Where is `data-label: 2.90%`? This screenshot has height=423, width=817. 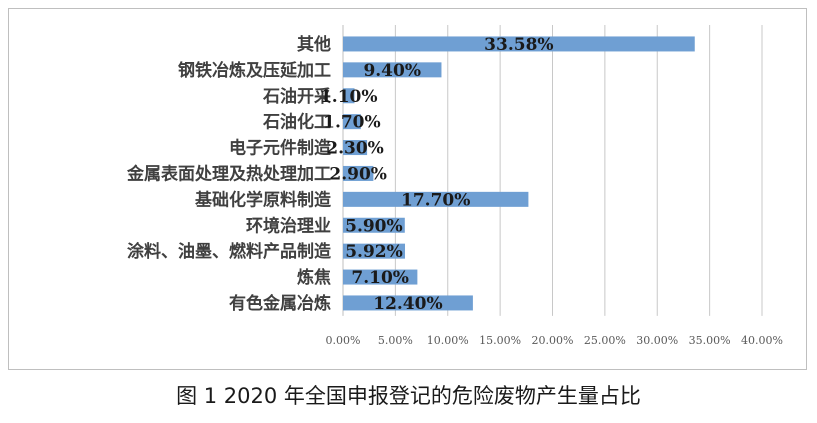
data-label: 2.90% is located at coordinates (358, 174).